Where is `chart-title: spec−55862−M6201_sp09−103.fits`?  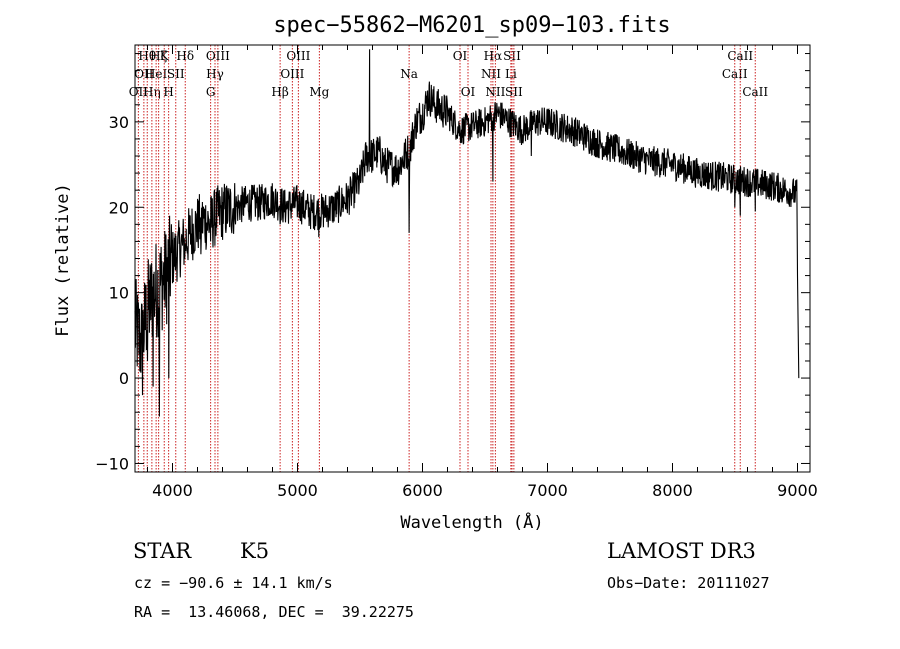
chart-title: spec−55862−M6201_sp09−103.fits is located at coordinates (471, 25).